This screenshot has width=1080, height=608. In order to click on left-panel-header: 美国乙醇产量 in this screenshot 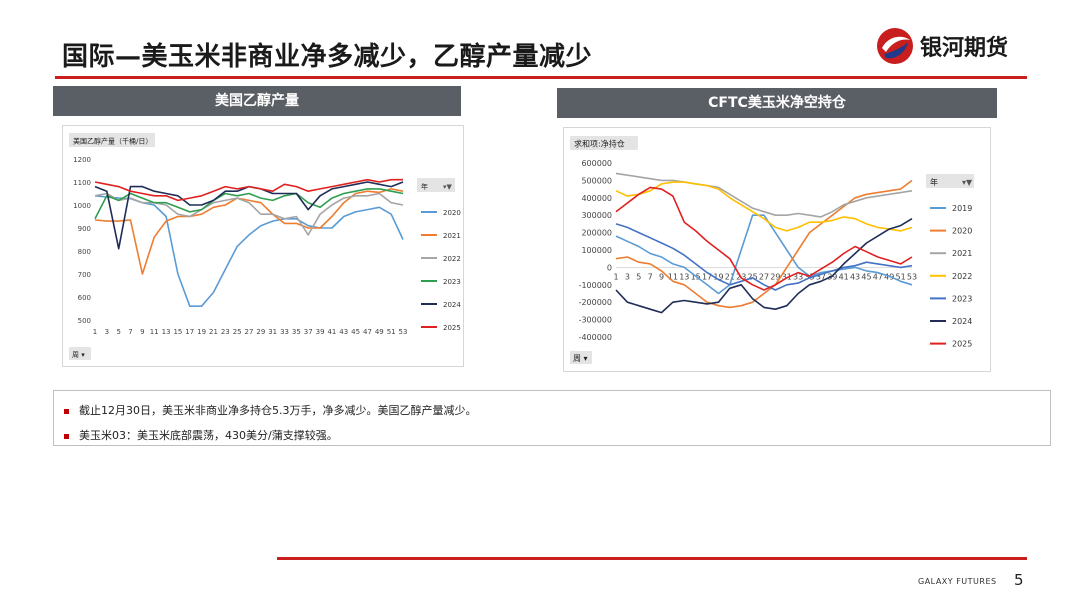, I will do `click(257, 101)`.